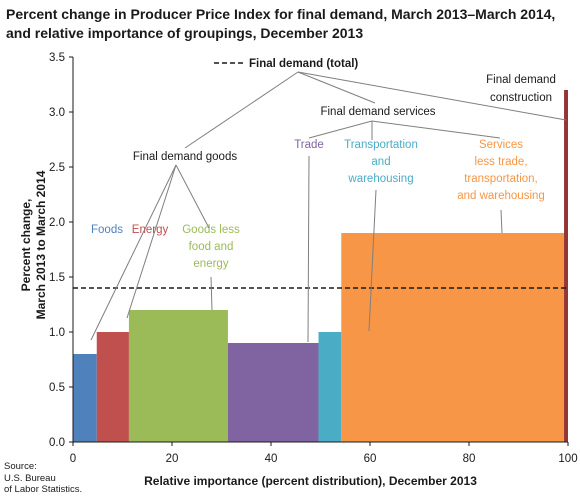 Image resolution: width=580 pixels, height=500 pixels. I want to click on y-tick-label: 0.0, so click(57, 443).